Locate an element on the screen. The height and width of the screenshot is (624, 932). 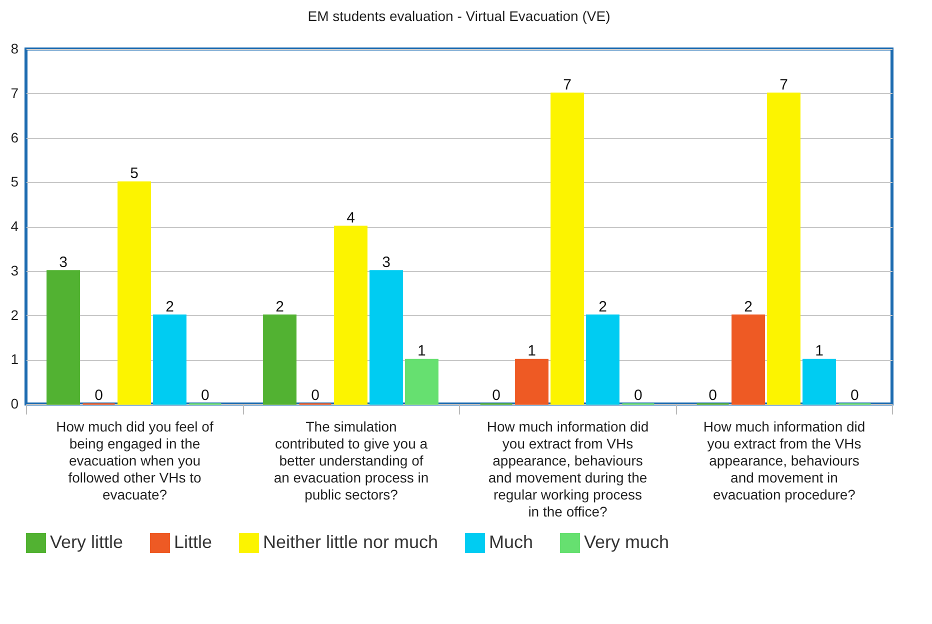
y-tick-label: 8 is located at coordinates (14, 48).